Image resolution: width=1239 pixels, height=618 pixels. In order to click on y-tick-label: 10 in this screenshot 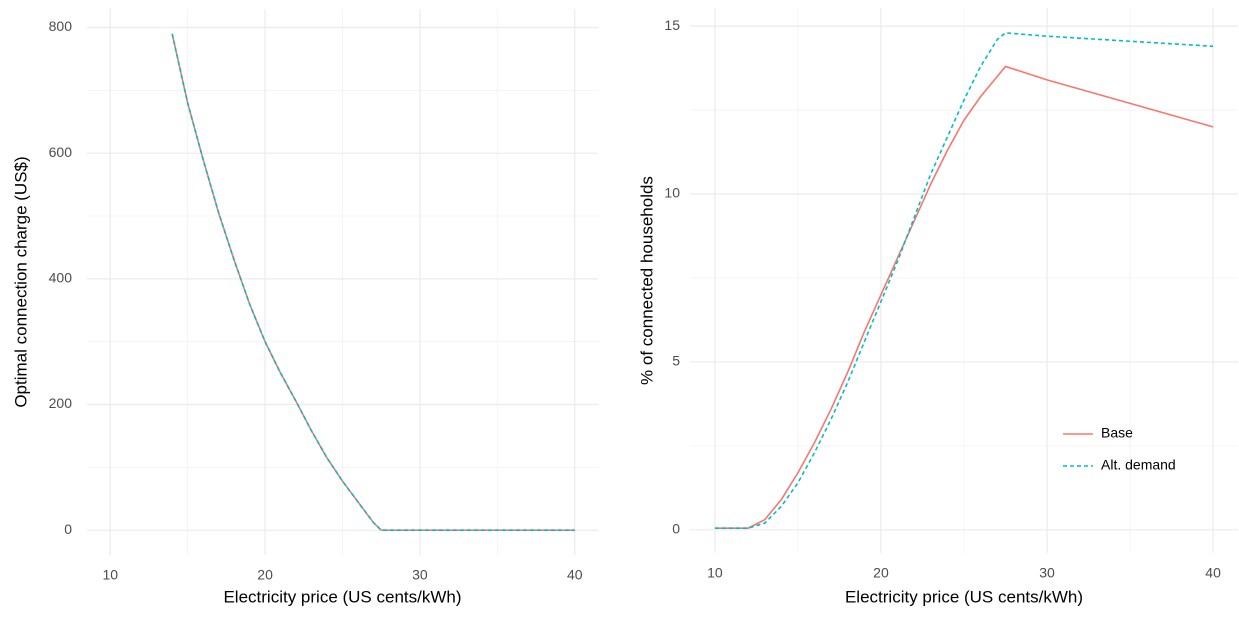, I will do `click(672, 193)`.